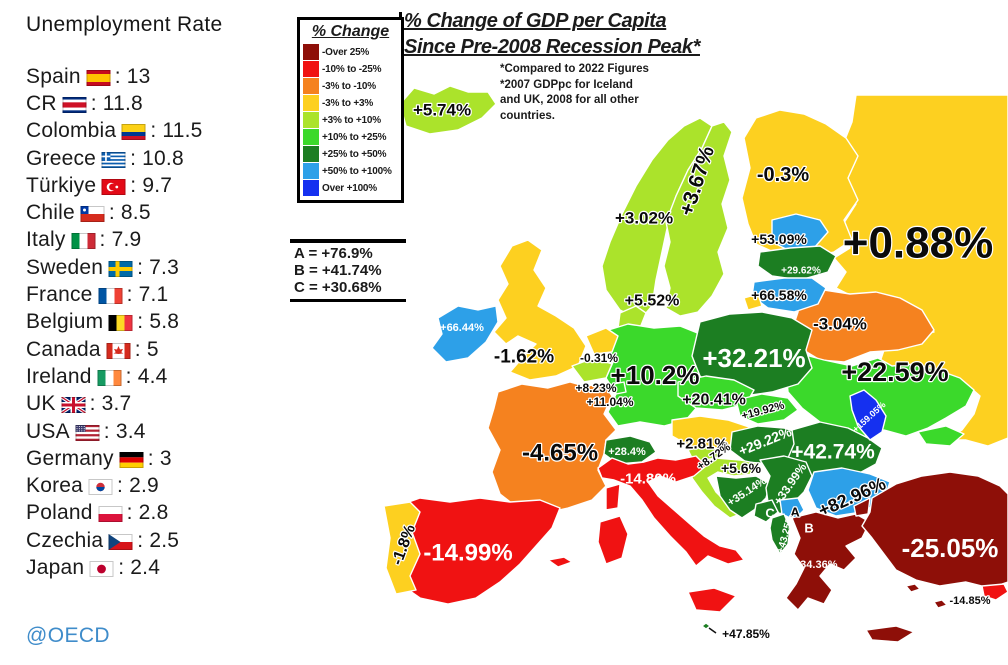 This screenshot has height=665, width=1008. What do you see at coordinates (147, 513) in the screenshot?
I see `unemployment-value: : 2.8` at bounding box center [147, 513].